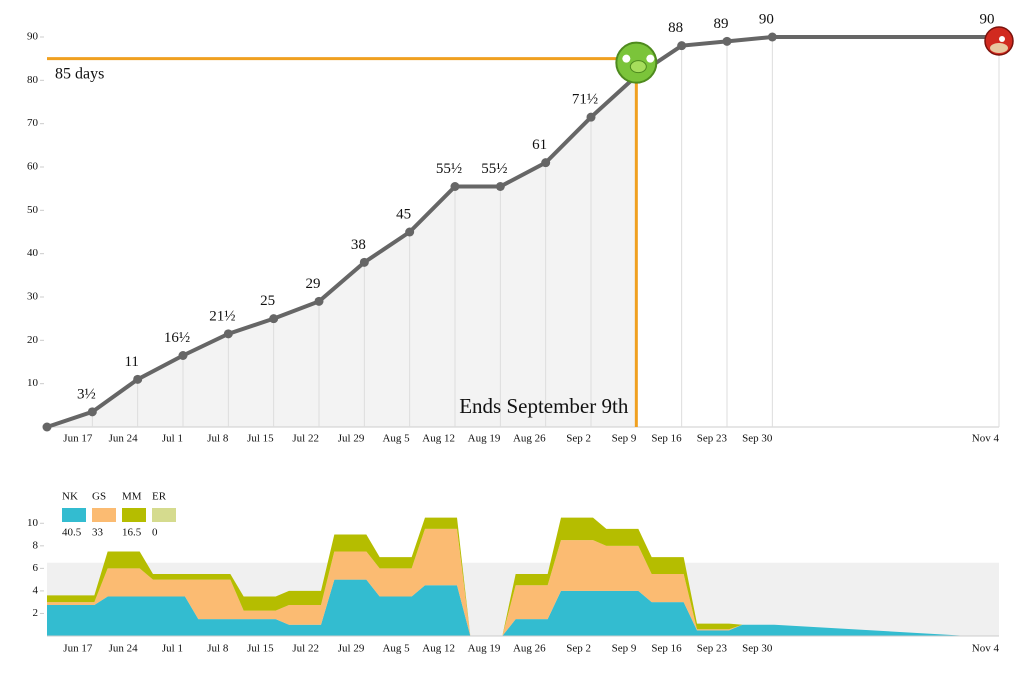 The height and width of the screenshot is (689, 1024). I want to click on y-tick-label: 70, so click(33, 123).